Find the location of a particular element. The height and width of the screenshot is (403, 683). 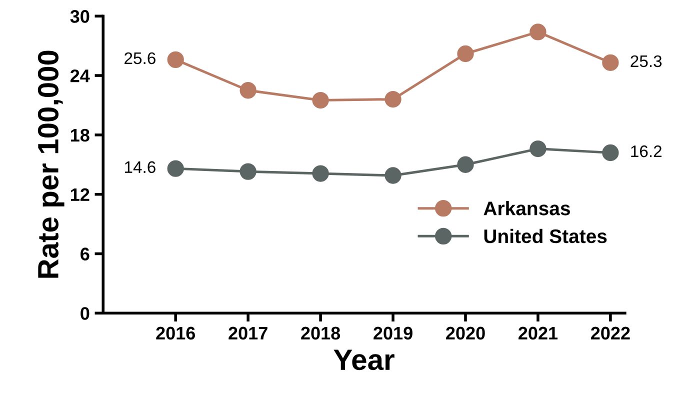

x-tick-label: 2022 is located at coordinates (610, 333).